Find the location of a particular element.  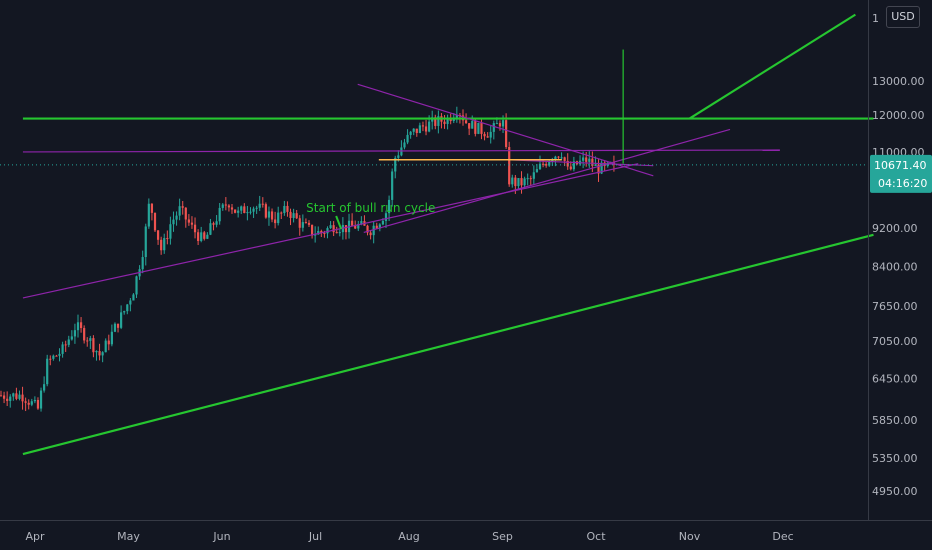

price-tick-label: 4950.00 is located at coordinates (895, 491).